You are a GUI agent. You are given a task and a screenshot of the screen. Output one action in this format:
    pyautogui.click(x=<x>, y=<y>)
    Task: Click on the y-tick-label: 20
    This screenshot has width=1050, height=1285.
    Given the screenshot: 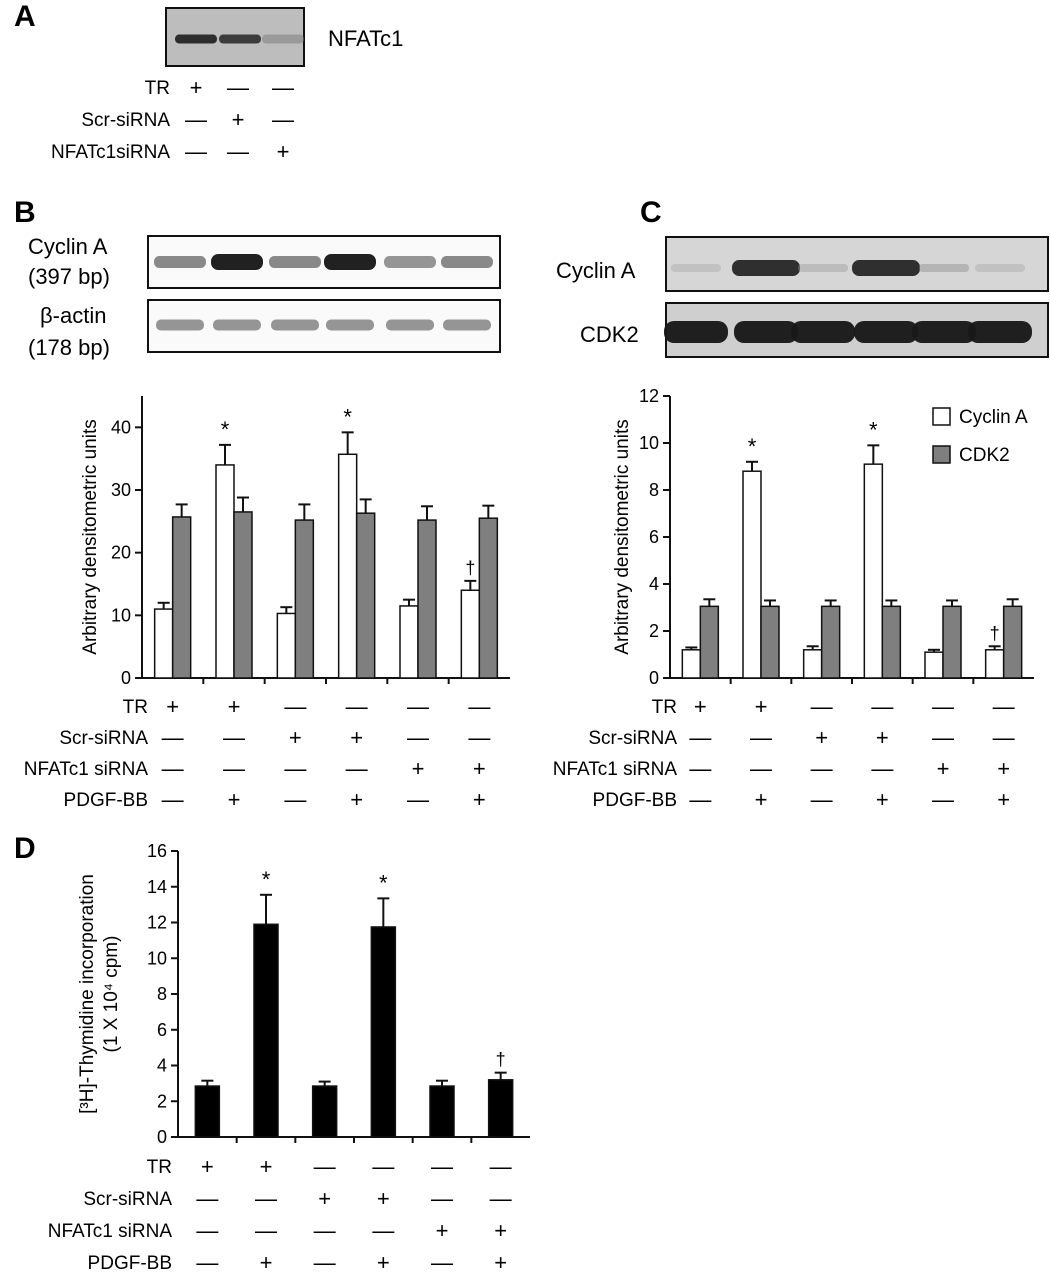 What is the action you would take?
    pyautogui.click(x=121, y=553)
    